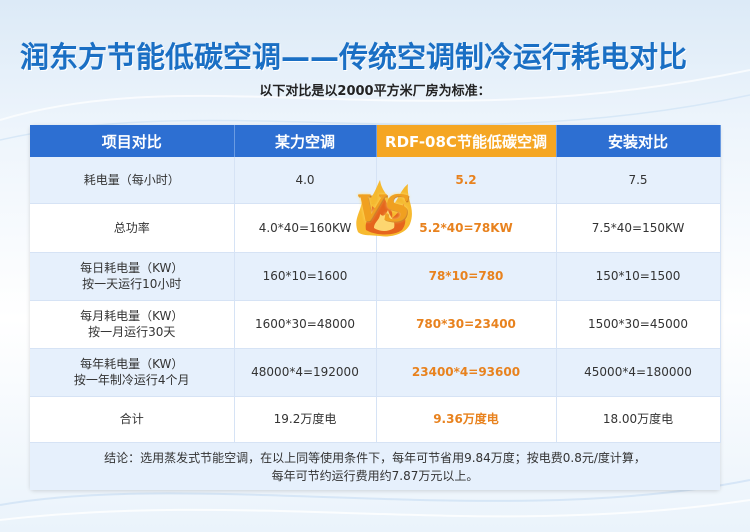 This screenshot has width=750, height=532. I want to click on cell-install: 1500*30=45000, so click(638, 324).